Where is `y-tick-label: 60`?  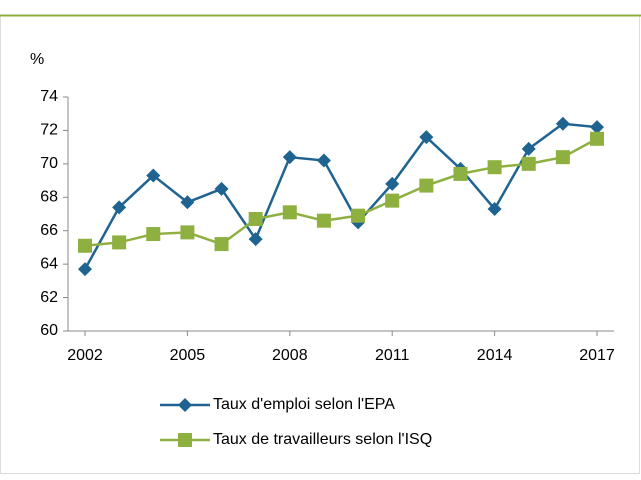 y-tick-label: 60 is located at coordinates (49, 330).